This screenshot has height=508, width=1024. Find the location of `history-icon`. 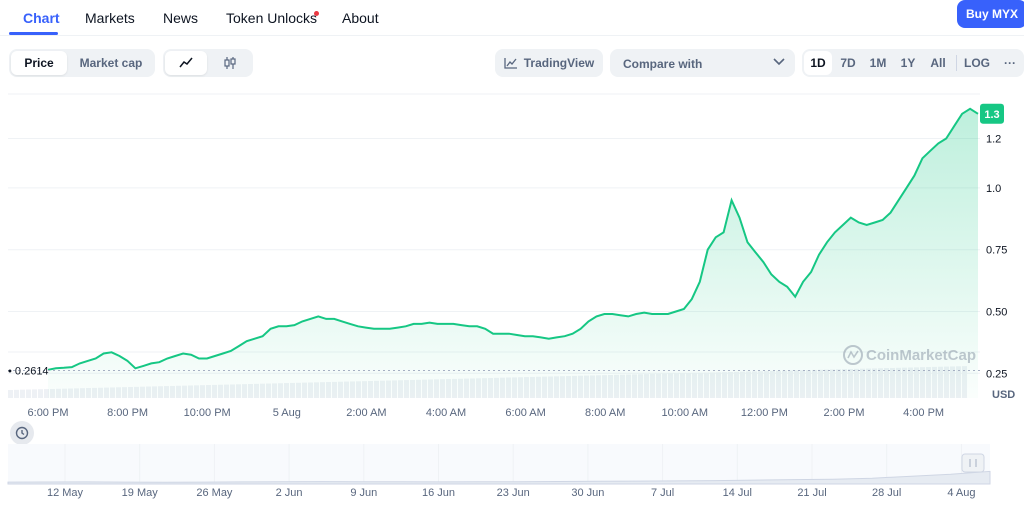

history-icon is located at coordinates (22, 433).